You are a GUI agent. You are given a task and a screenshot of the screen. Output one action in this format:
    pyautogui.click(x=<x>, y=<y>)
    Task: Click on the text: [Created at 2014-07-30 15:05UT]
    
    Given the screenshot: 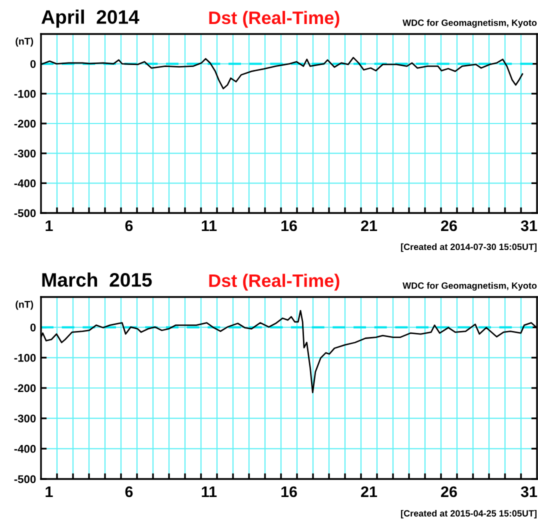 What is the action you would take?
    pyautogui.click(x=469, y=247)
    